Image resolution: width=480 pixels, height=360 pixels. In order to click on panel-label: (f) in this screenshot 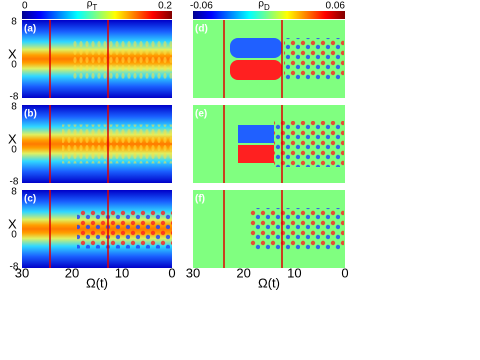, I will do `click(200, 199)`.